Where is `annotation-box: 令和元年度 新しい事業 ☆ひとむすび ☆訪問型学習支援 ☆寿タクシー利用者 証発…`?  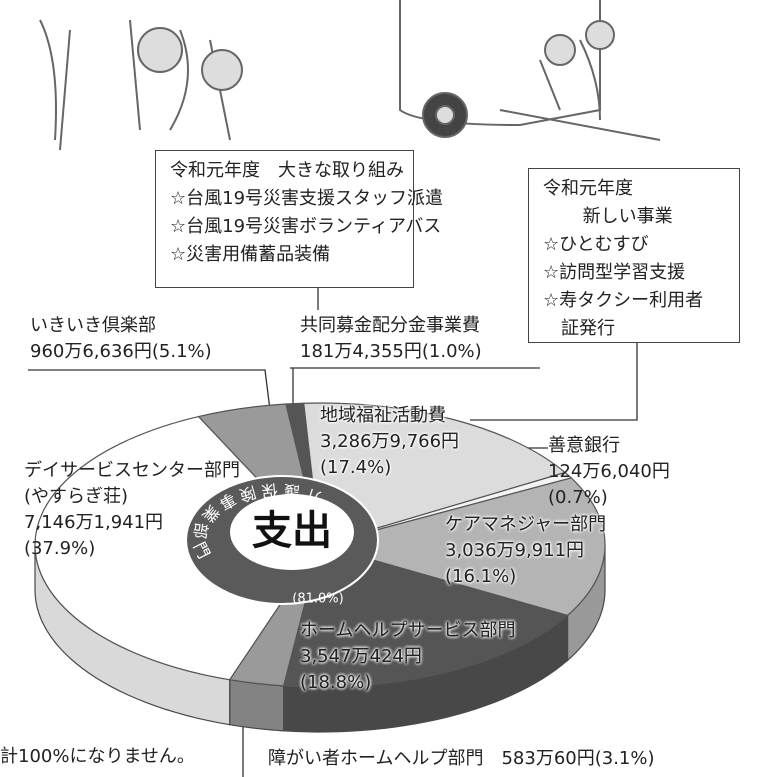
annotation-box: 令和元年度 新しい事業 ☆ひとむすび ☆訪問型学習支援 ☆寿タクシー利用者 証発… is located at coordinates (634, 255).